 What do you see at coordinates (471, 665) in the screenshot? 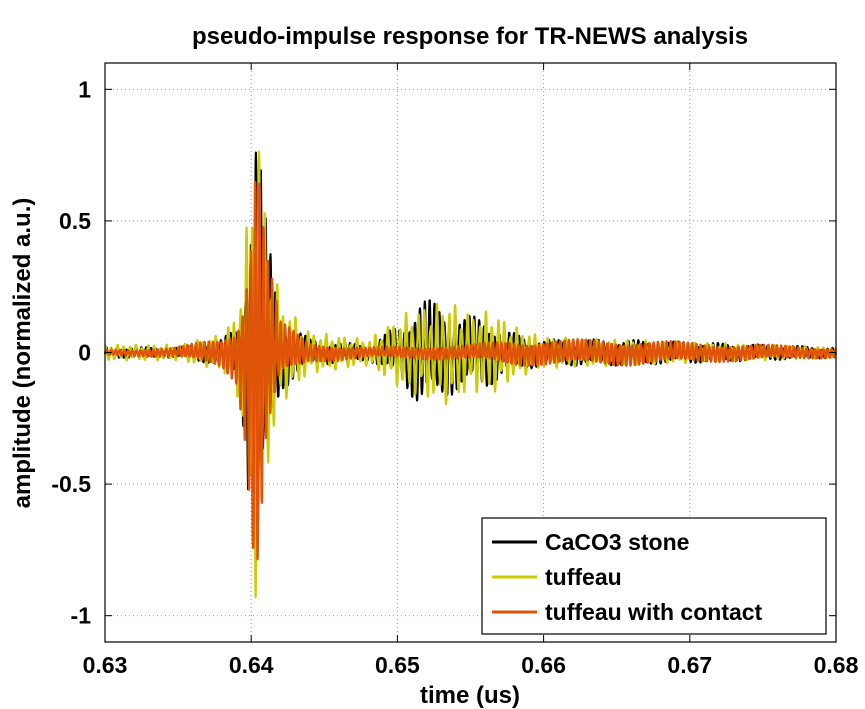
I see `x-tick-labels: 0.63 0.64 0.65 0.66 0.67 0.68` at bounding box center [471, 665].